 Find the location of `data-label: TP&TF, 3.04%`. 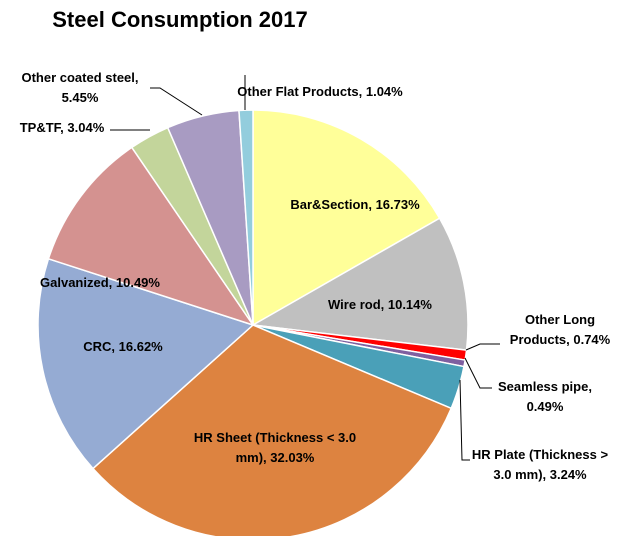

data-label: TP&TF, 3.04% is located at coordinates (62, 127).